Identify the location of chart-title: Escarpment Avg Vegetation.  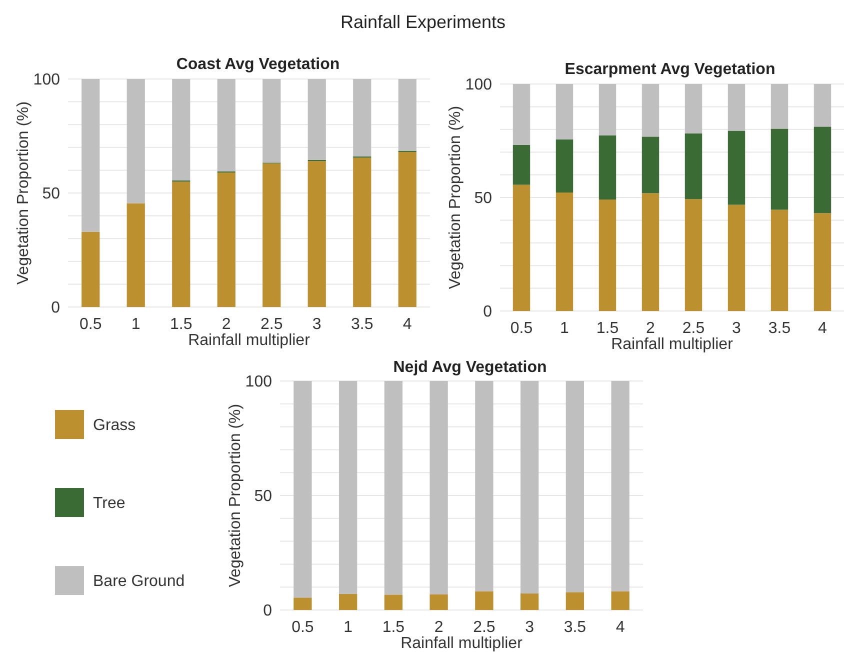
(670, 69).